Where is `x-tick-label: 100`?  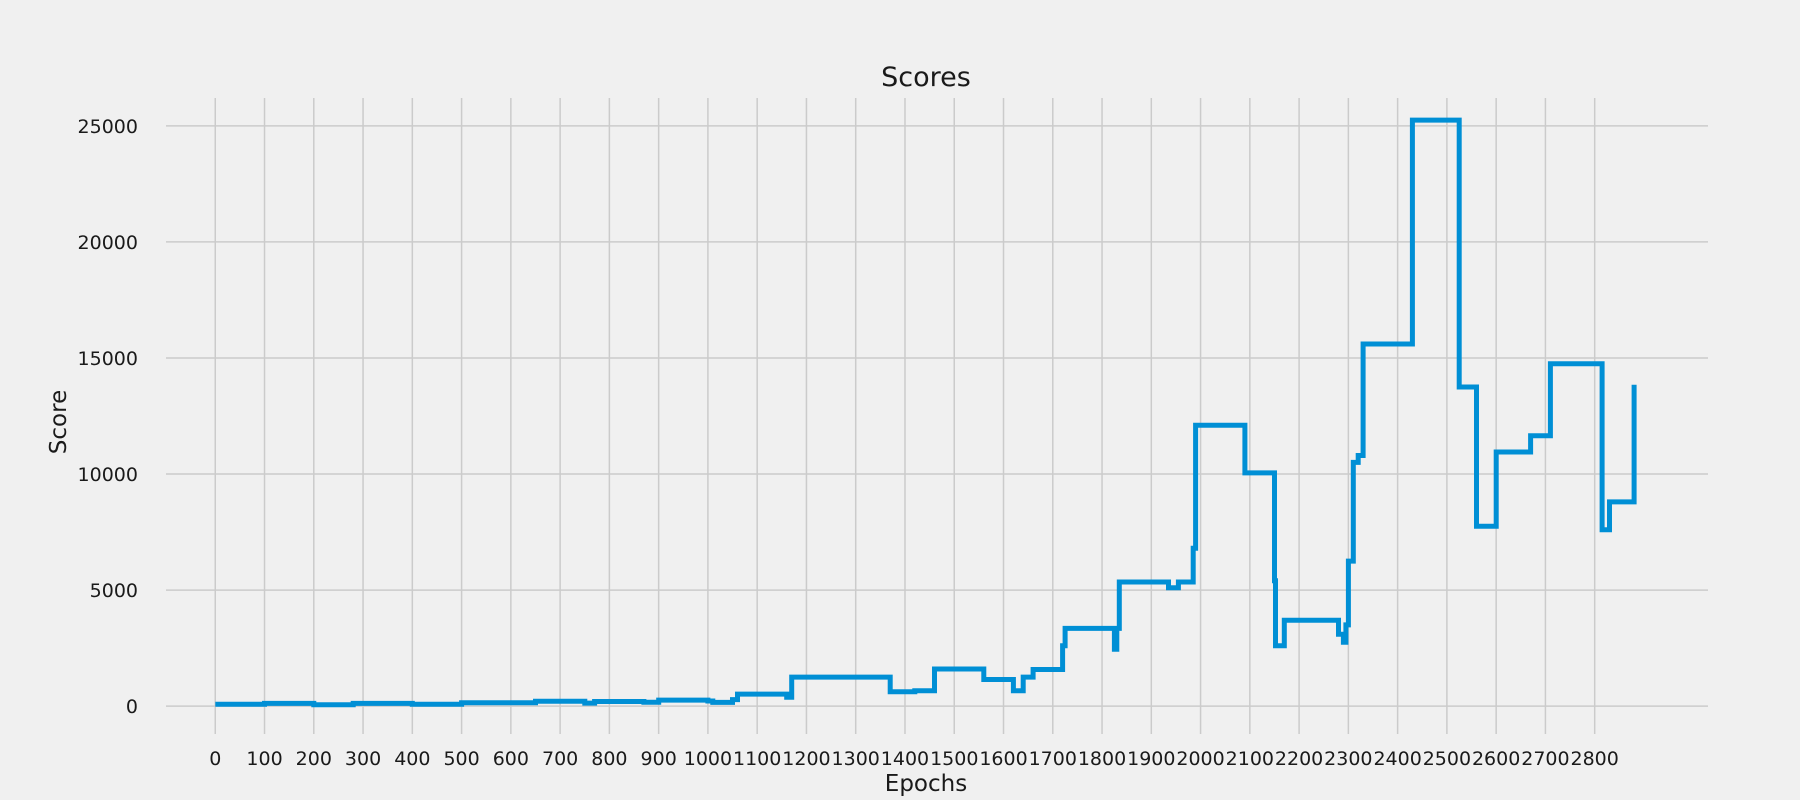 x-tick-label: 100 is located at coordinates (264, 759).